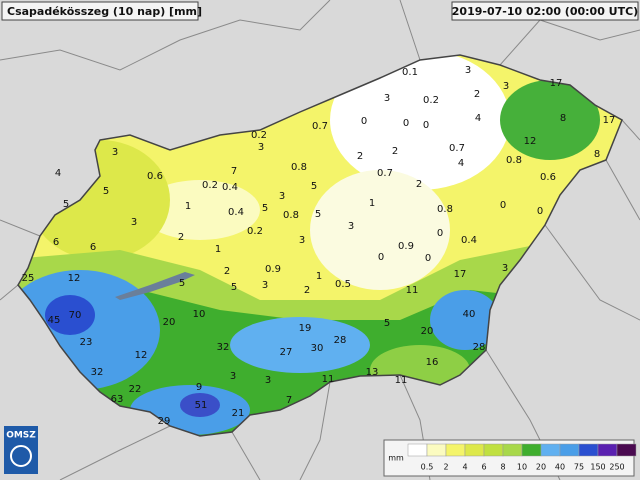  What do you see at coordinates (317, 348) in the screenshot?
I see `station-value: 30` at bounding box center [317, 348].